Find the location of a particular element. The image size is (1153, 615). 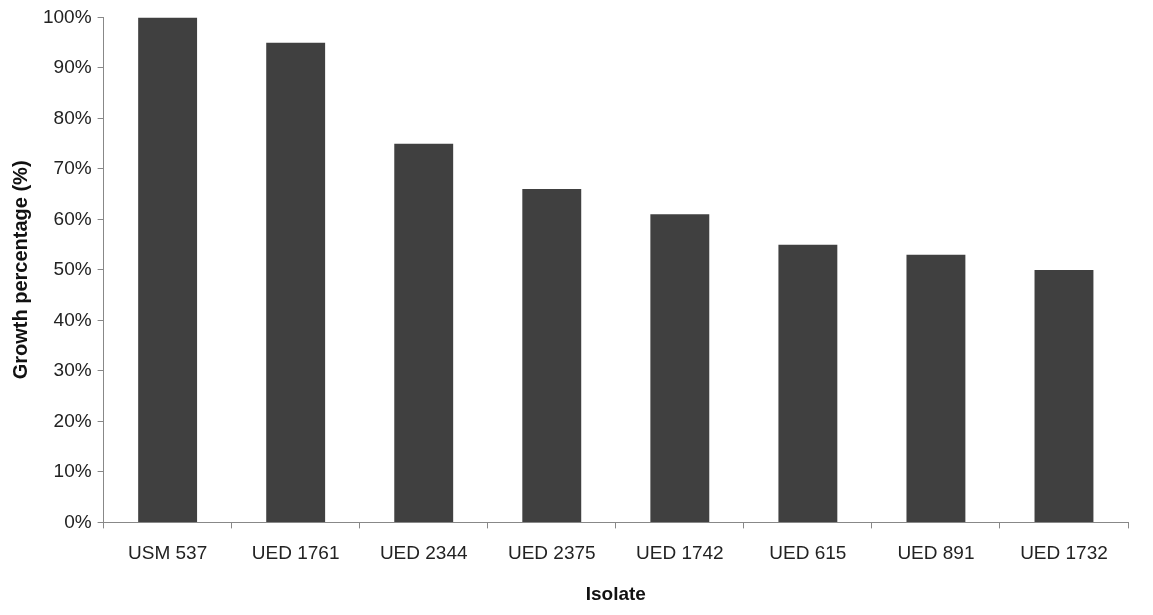

y-tick-label: 70% is located at coordinates (72, 168).